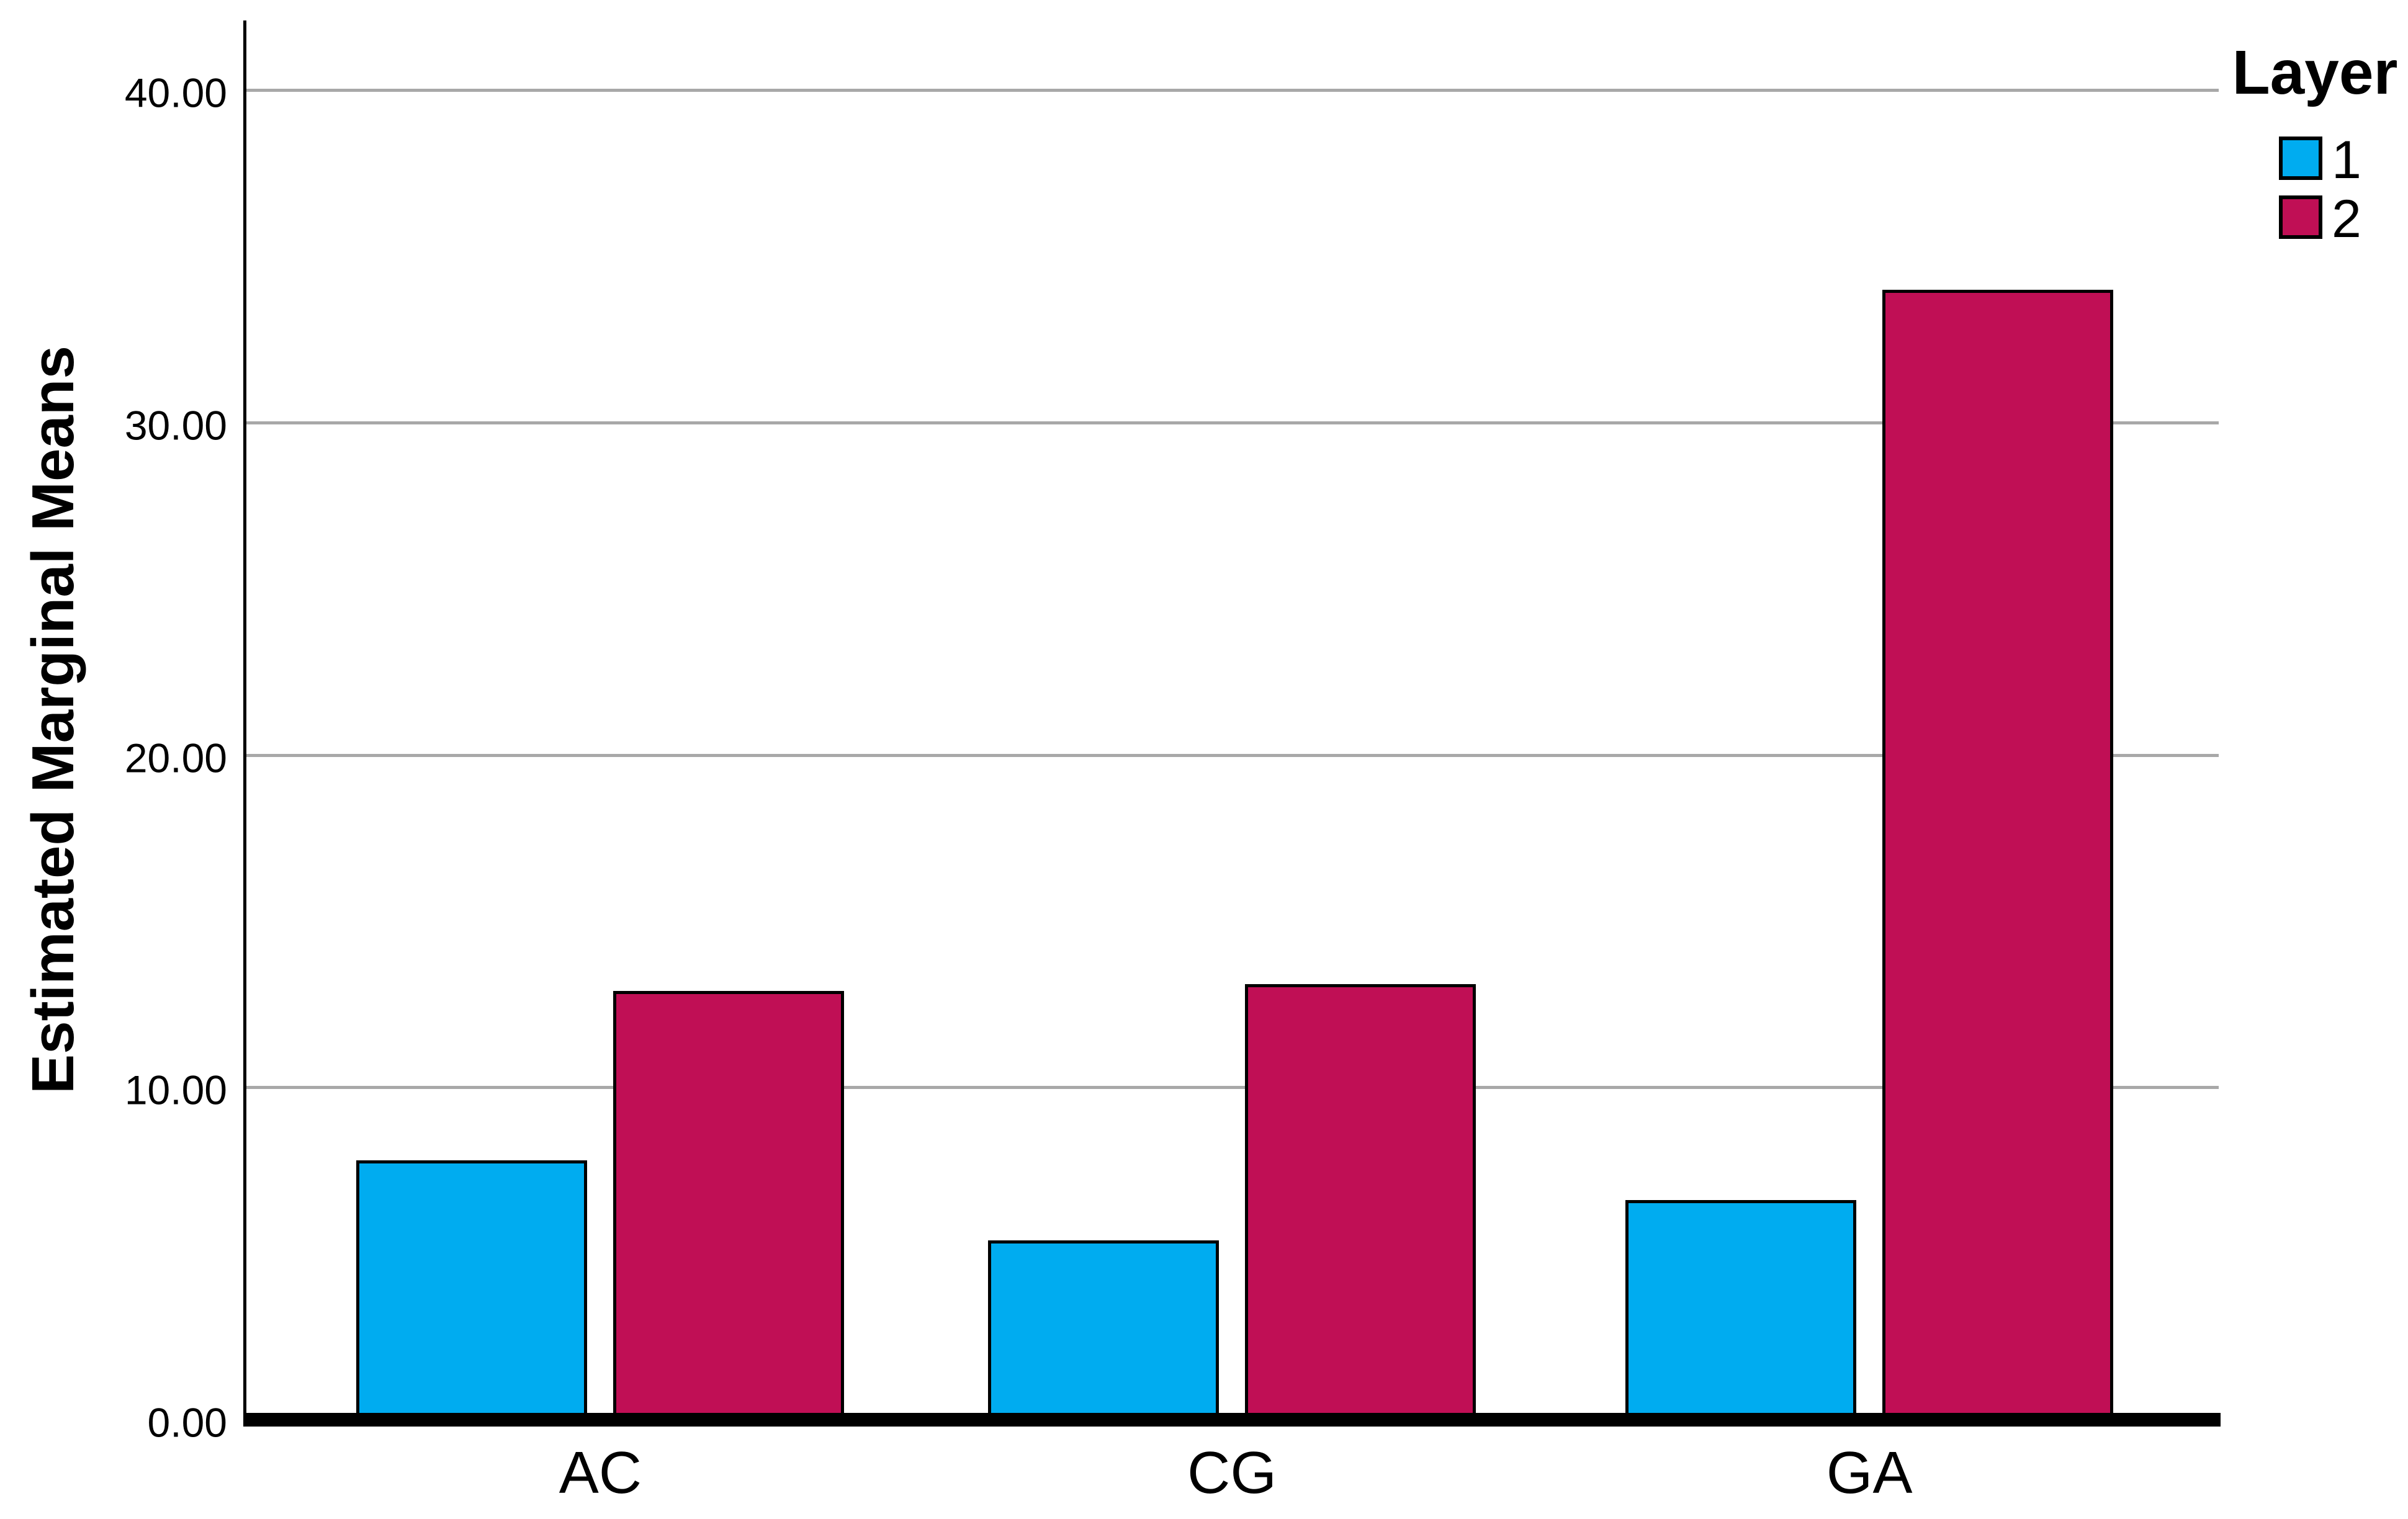 The image size is (2408, 1519). What do you see at coordinates (1232, 1473) in the screenshot?
I see `x-category-label-CG: CG` at bounding box center [1232, 1473].